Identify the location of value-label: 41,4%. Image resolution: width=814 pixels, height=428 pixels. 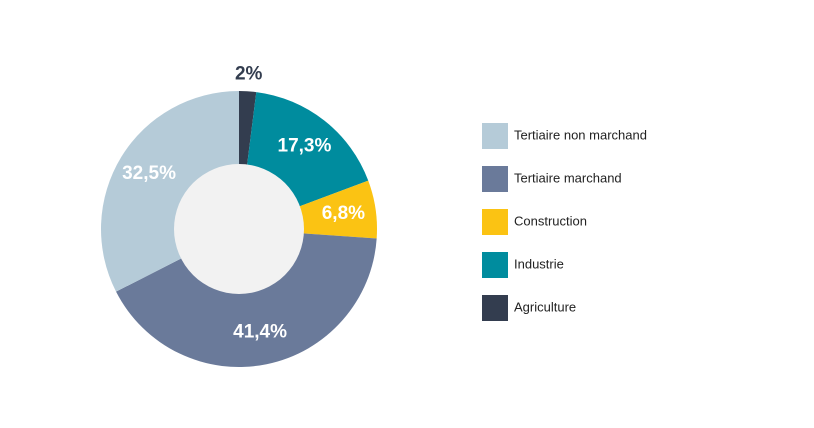
(260, 331).